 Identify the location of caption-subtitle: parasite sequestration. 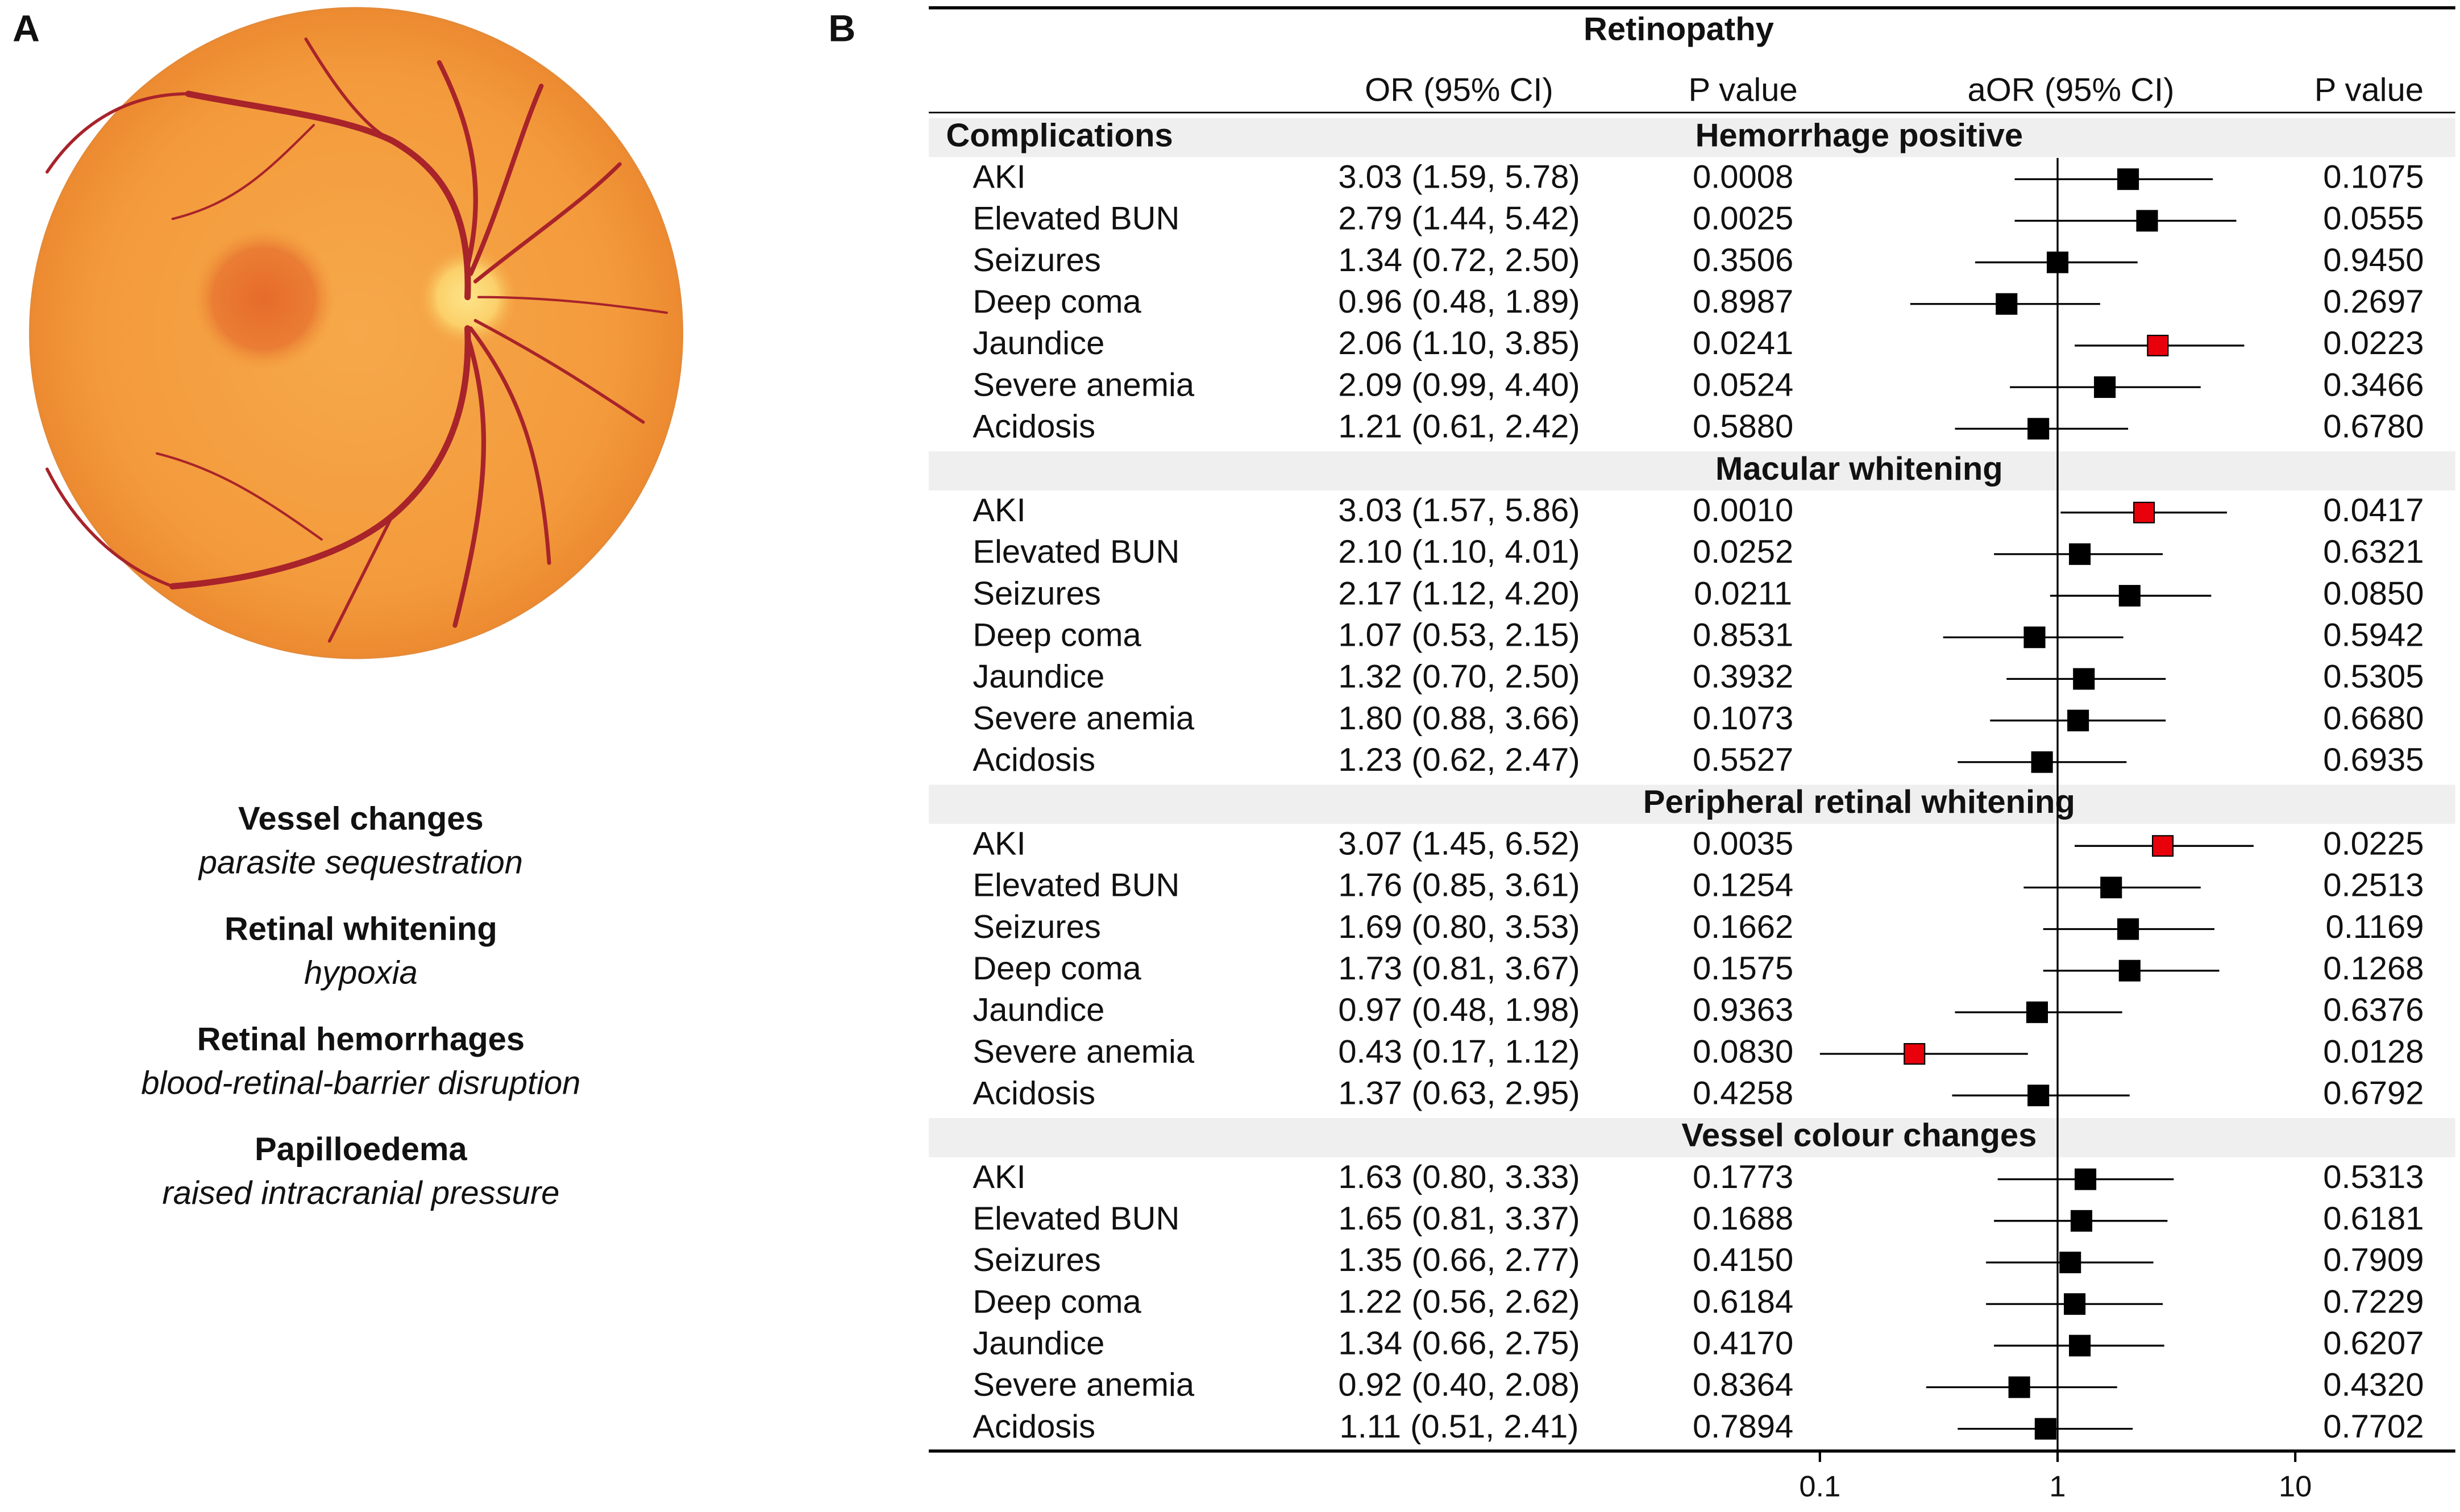
(360, 863).